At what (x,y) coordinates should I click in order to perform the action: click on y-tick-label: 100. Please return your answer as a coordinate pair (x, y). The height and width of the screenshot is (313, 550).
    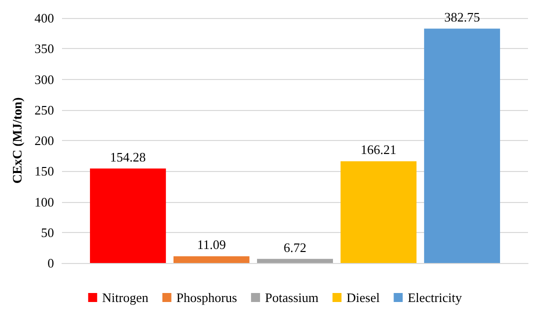
    Looking at the image, I should click on (44, 202).